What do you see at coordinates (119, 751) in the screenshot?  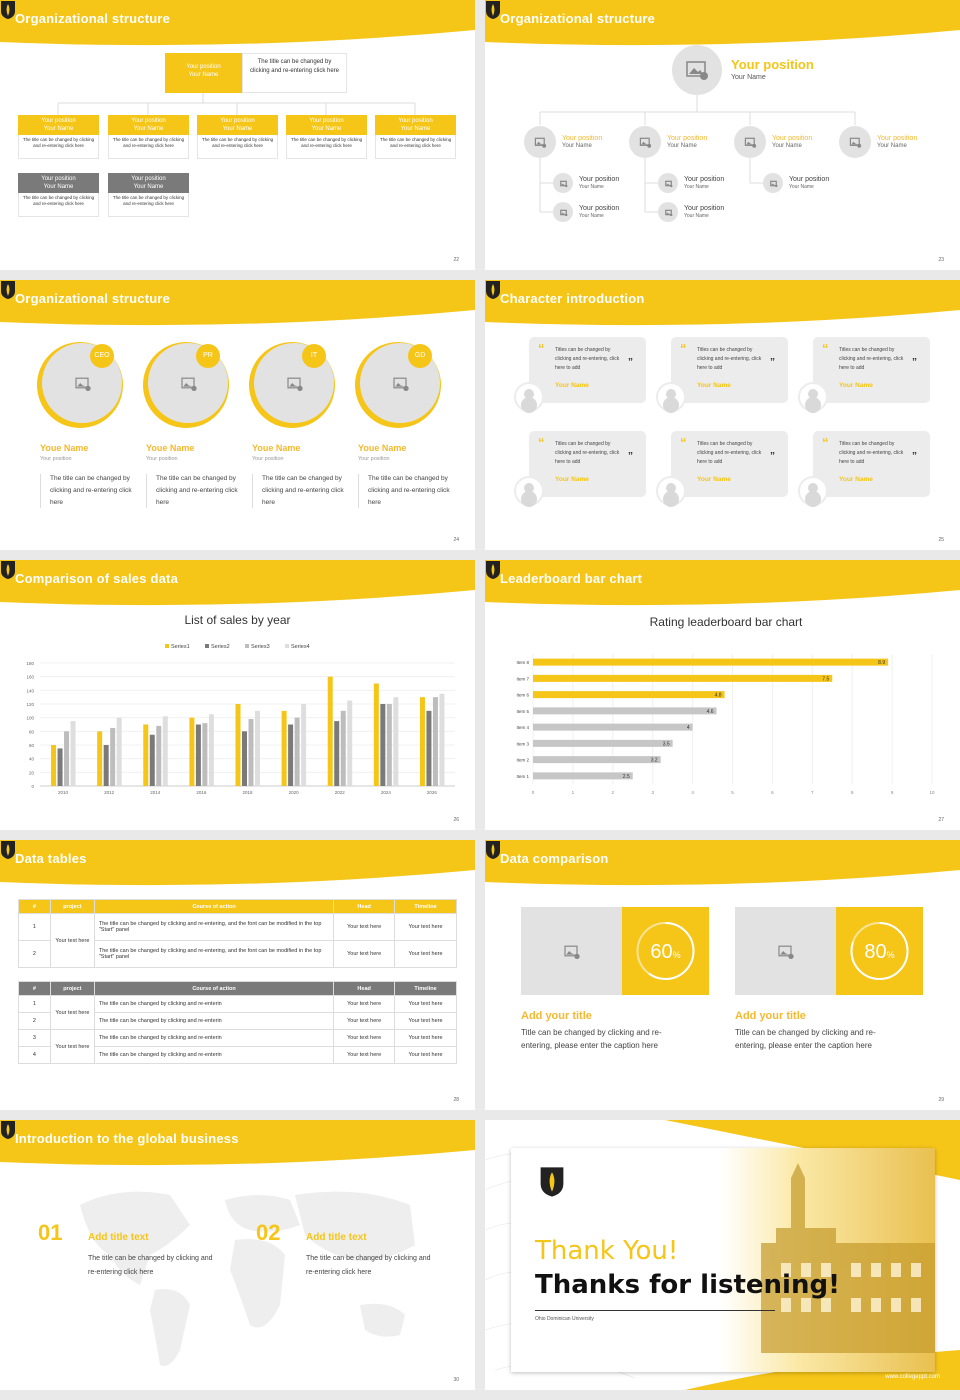 I see `bar-series4-2012` at bounding box center [119, 751].